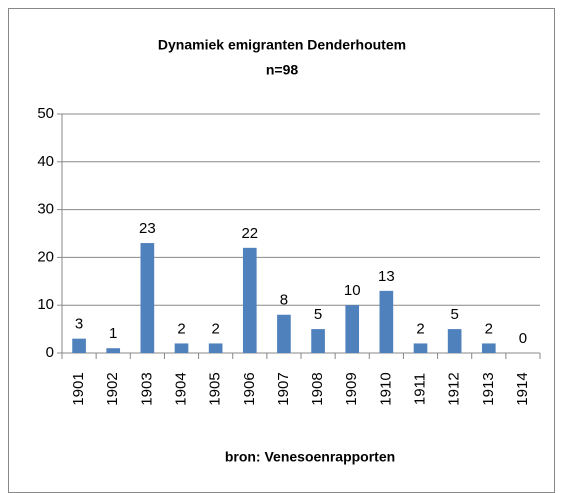 Image resolution: width=563 pixels, height=493 pixels. What do you see at coordinates (310, 457) in the screenshot?
I see `x-axis-label: bron: Venesoenrapporten` at bounding box center [310, 457].